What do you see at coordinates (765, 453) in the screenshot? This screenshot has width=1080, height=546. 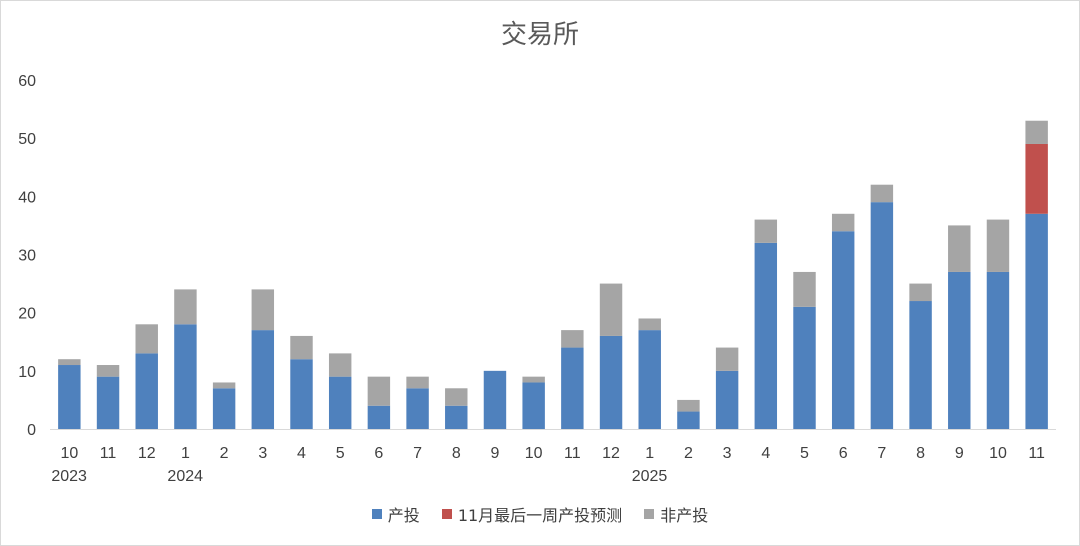 I see `x-tick-label-18: 4` at bounding box center [765, 453].